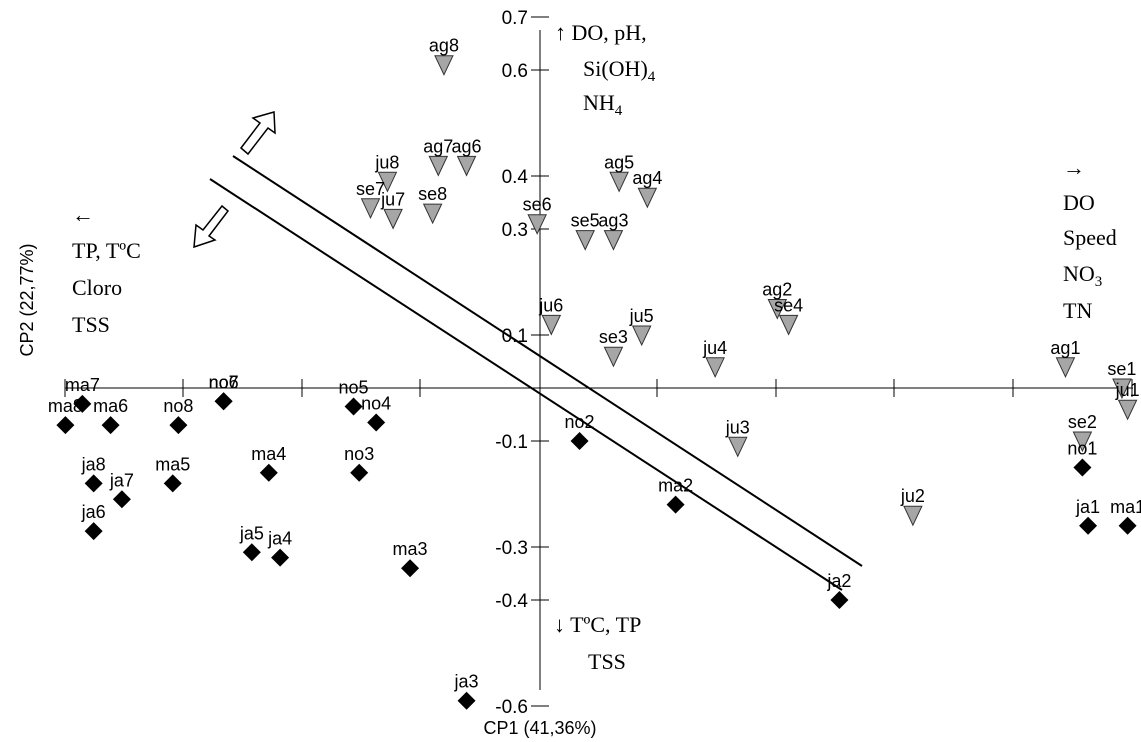  Describe the element at coordinates (838, 581) in the screenshot. I see `point-label: ja2` at that location.